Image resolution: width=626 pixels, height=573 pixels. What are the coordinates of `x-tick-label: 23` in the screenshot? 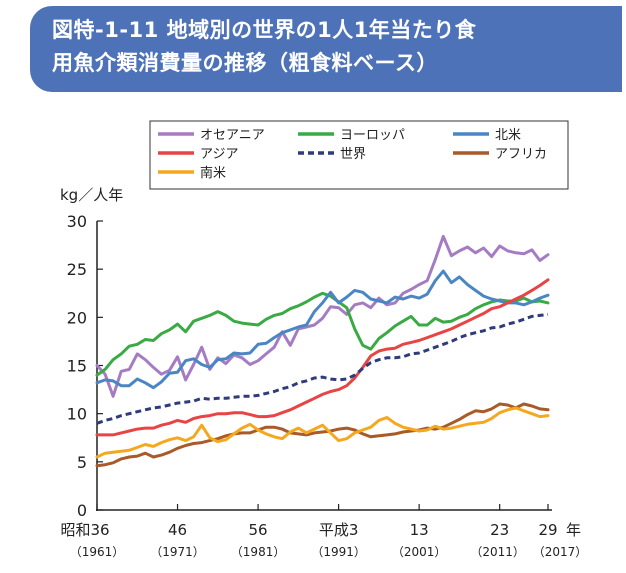 It's located at (499, 530).